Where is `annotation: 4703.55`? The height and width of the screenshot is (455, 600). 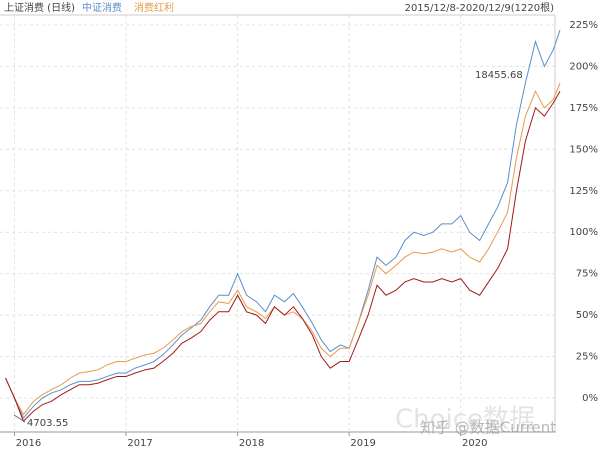 annotation: 4703.55 is located at coordinates (47, 423).